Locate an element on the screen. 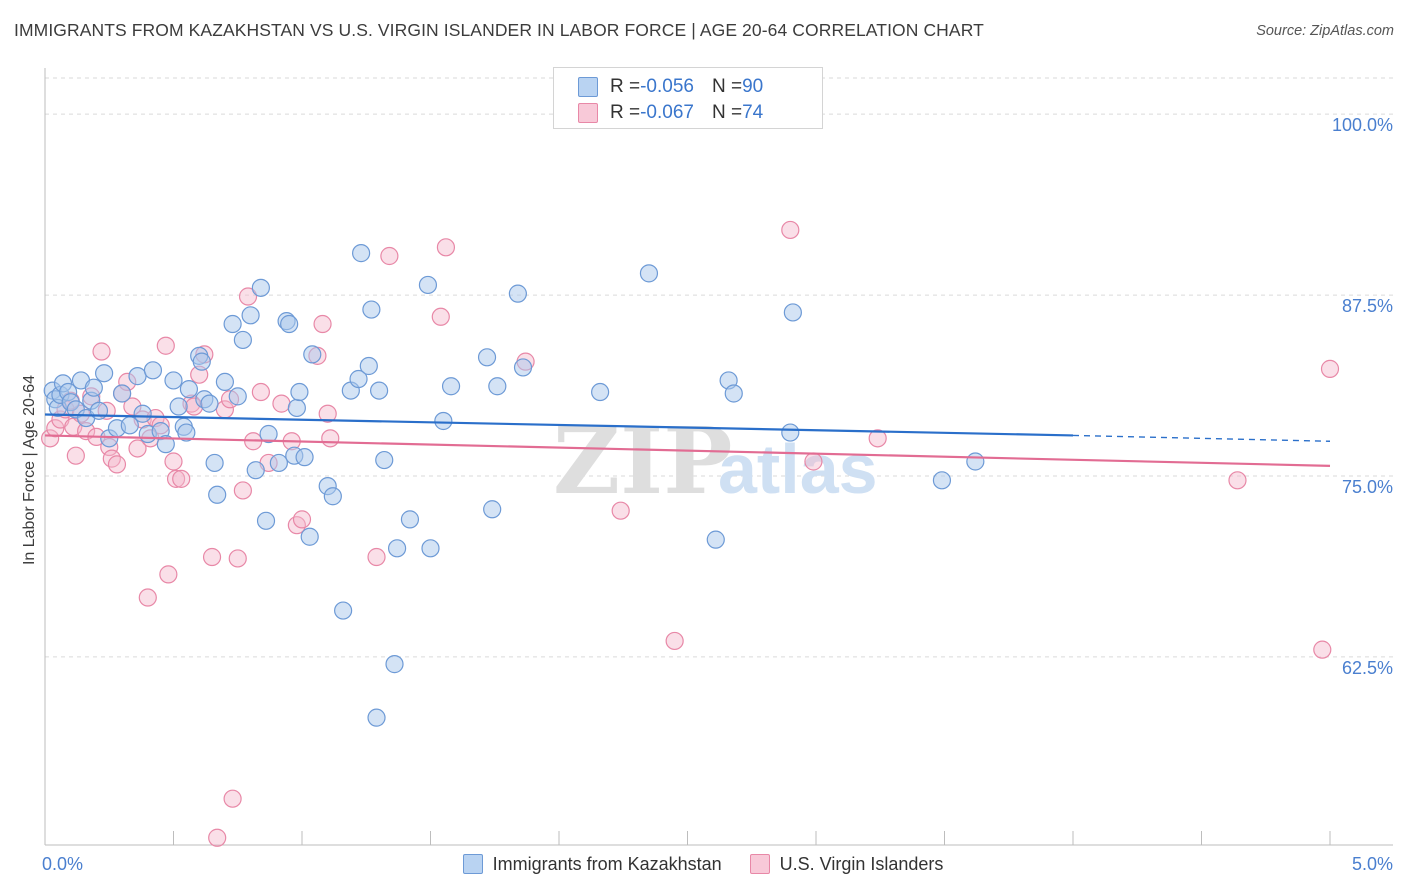 Image resolution: width=1406 pixels, height=892 pixels. trend-line-virgin-islanders is located at coordinates (687, 450).